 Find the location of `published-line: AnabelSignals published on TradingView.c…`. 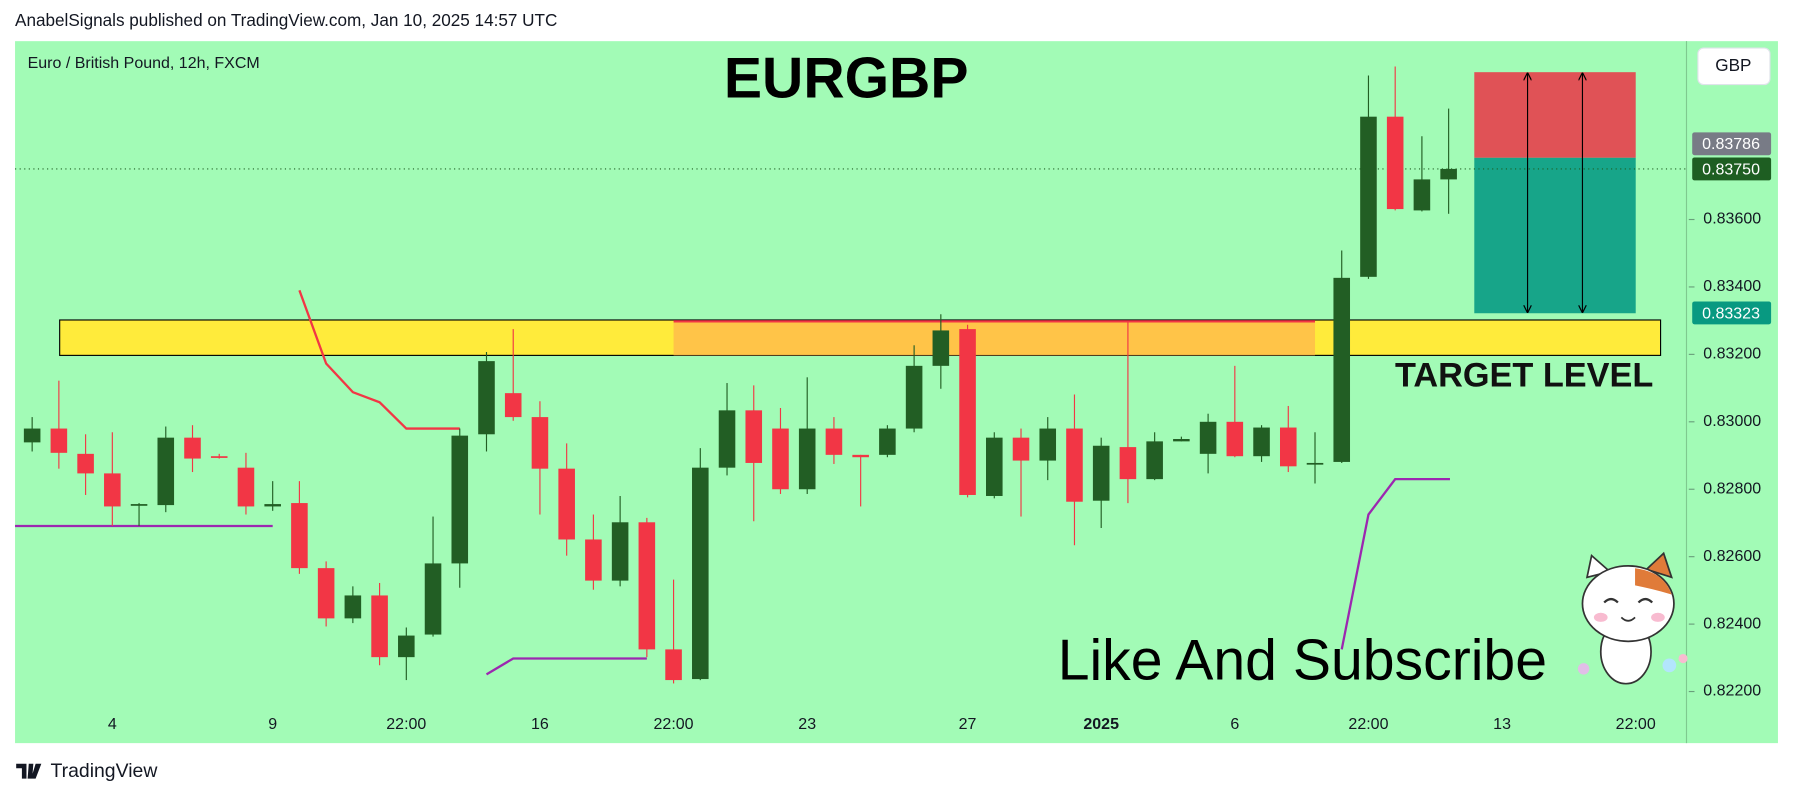

published-line: AnabelSignals published on TradingView.c… is located at coordinates (286, 20).